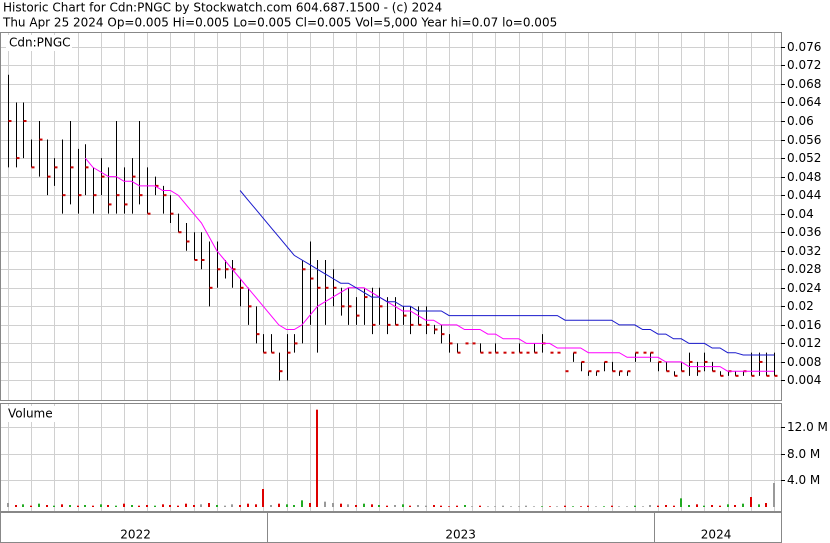 Image resolution: width=830 pixels, height=543 pixels. What do you see at coordinates (804, 195) in the screenshot?
I see `y-tick-label: 0.044` at bounding box center [804, 195].